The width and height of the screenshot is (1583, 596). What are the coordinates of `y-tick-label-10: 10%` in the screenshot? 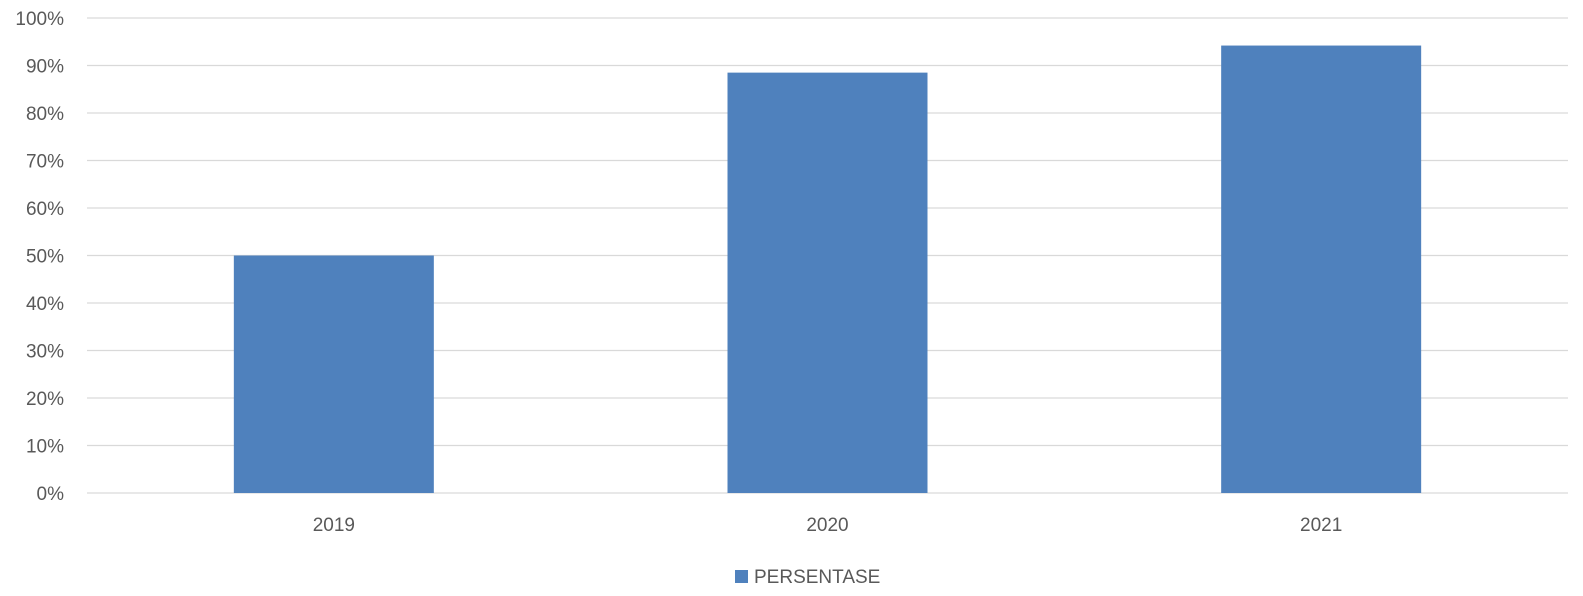 It's located at (45, 447).